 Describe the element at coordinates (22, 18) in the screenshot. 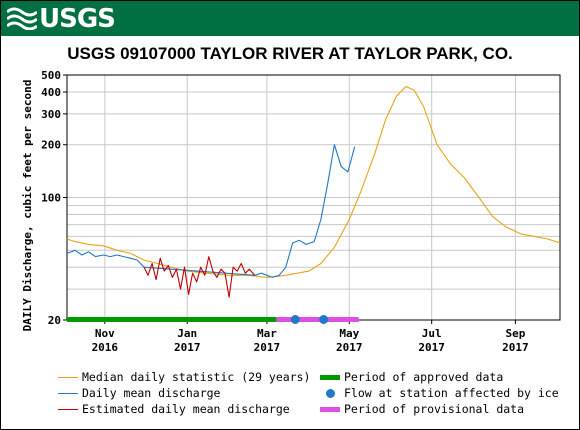

I see `usgs-wave-icon` at that location.